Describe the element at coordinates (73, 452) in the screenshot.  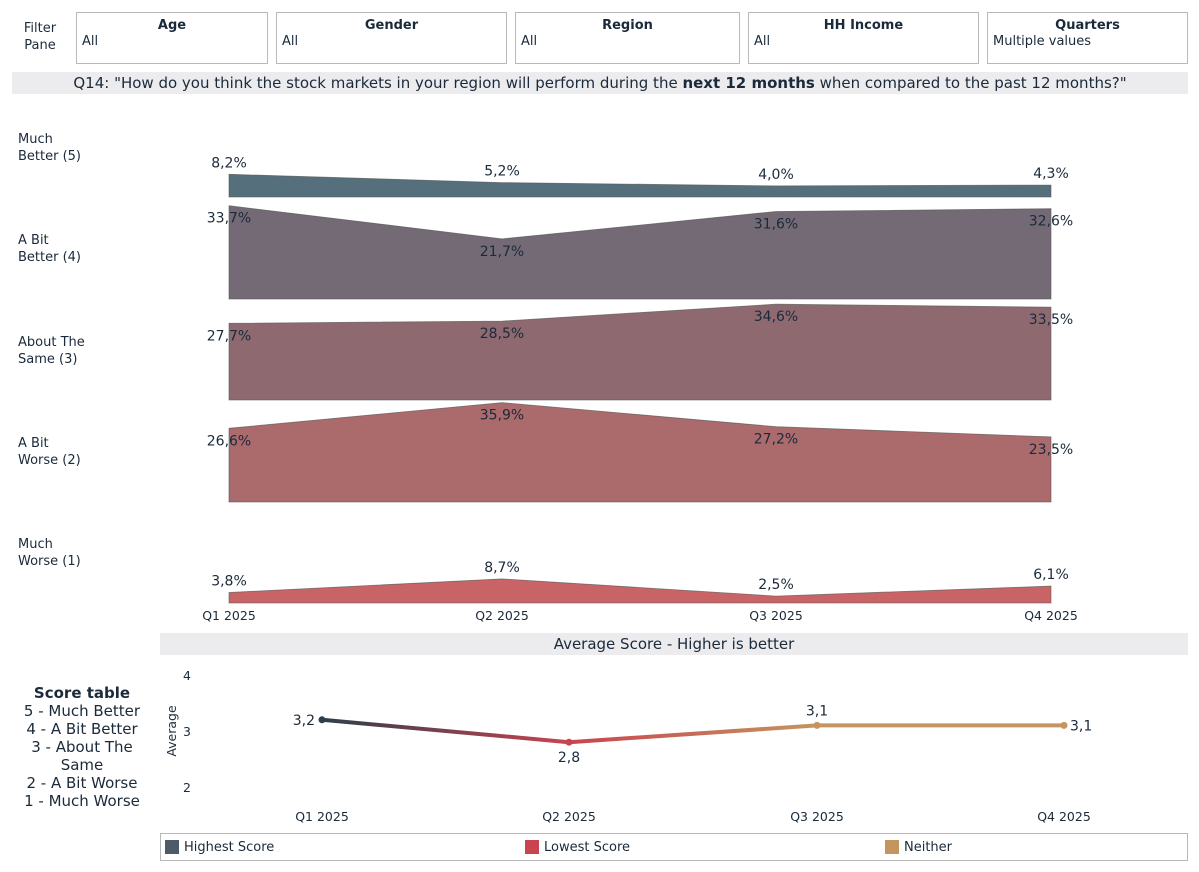
I see `row-label-a-bit-worse: A Bit Worse (2)` at that location.